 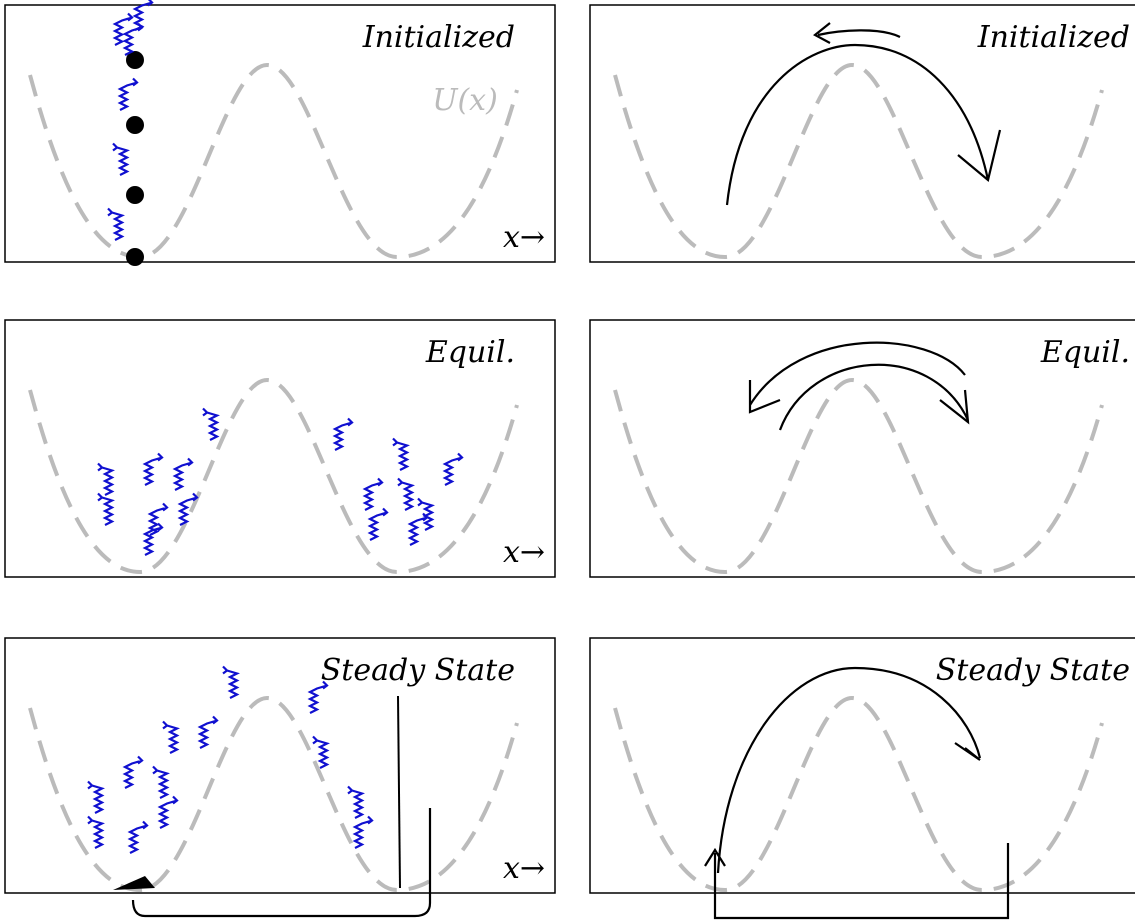 What do you see at coordinates (134, 883) in the screenshot?
I see `flow-arrowhead` at bounding box center [134, 883].